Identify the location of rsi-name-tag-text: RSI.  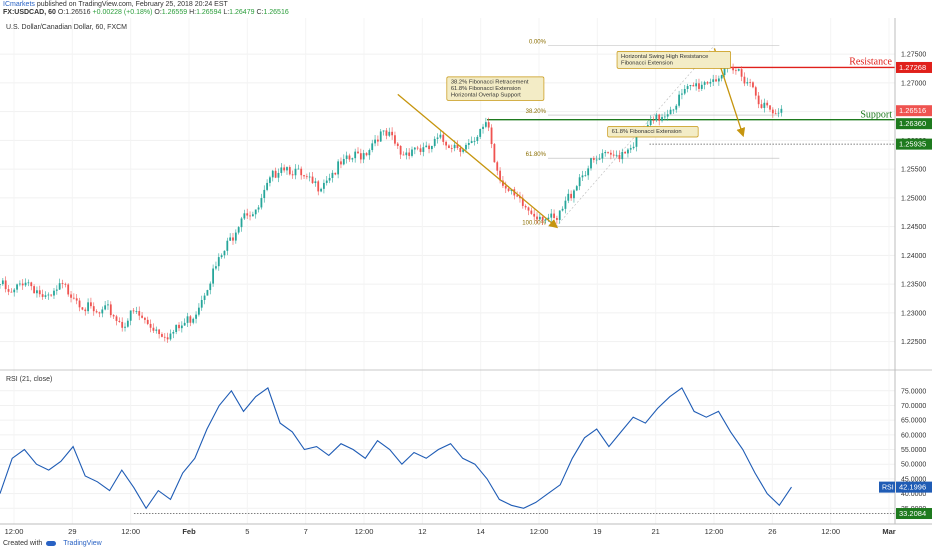
(888, 488).